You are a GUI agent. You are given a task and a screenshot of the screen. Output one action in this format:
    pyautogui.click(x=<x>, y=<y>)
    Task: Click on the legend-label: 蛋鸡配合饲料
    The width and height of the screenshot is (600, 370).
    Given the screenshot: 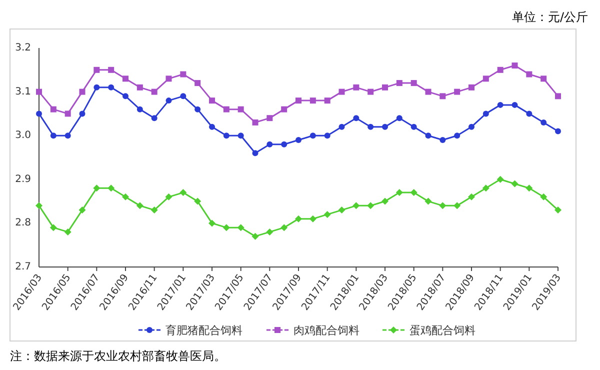 What is the action you would take?
    pyautogui.click(x=443, y=330)
    